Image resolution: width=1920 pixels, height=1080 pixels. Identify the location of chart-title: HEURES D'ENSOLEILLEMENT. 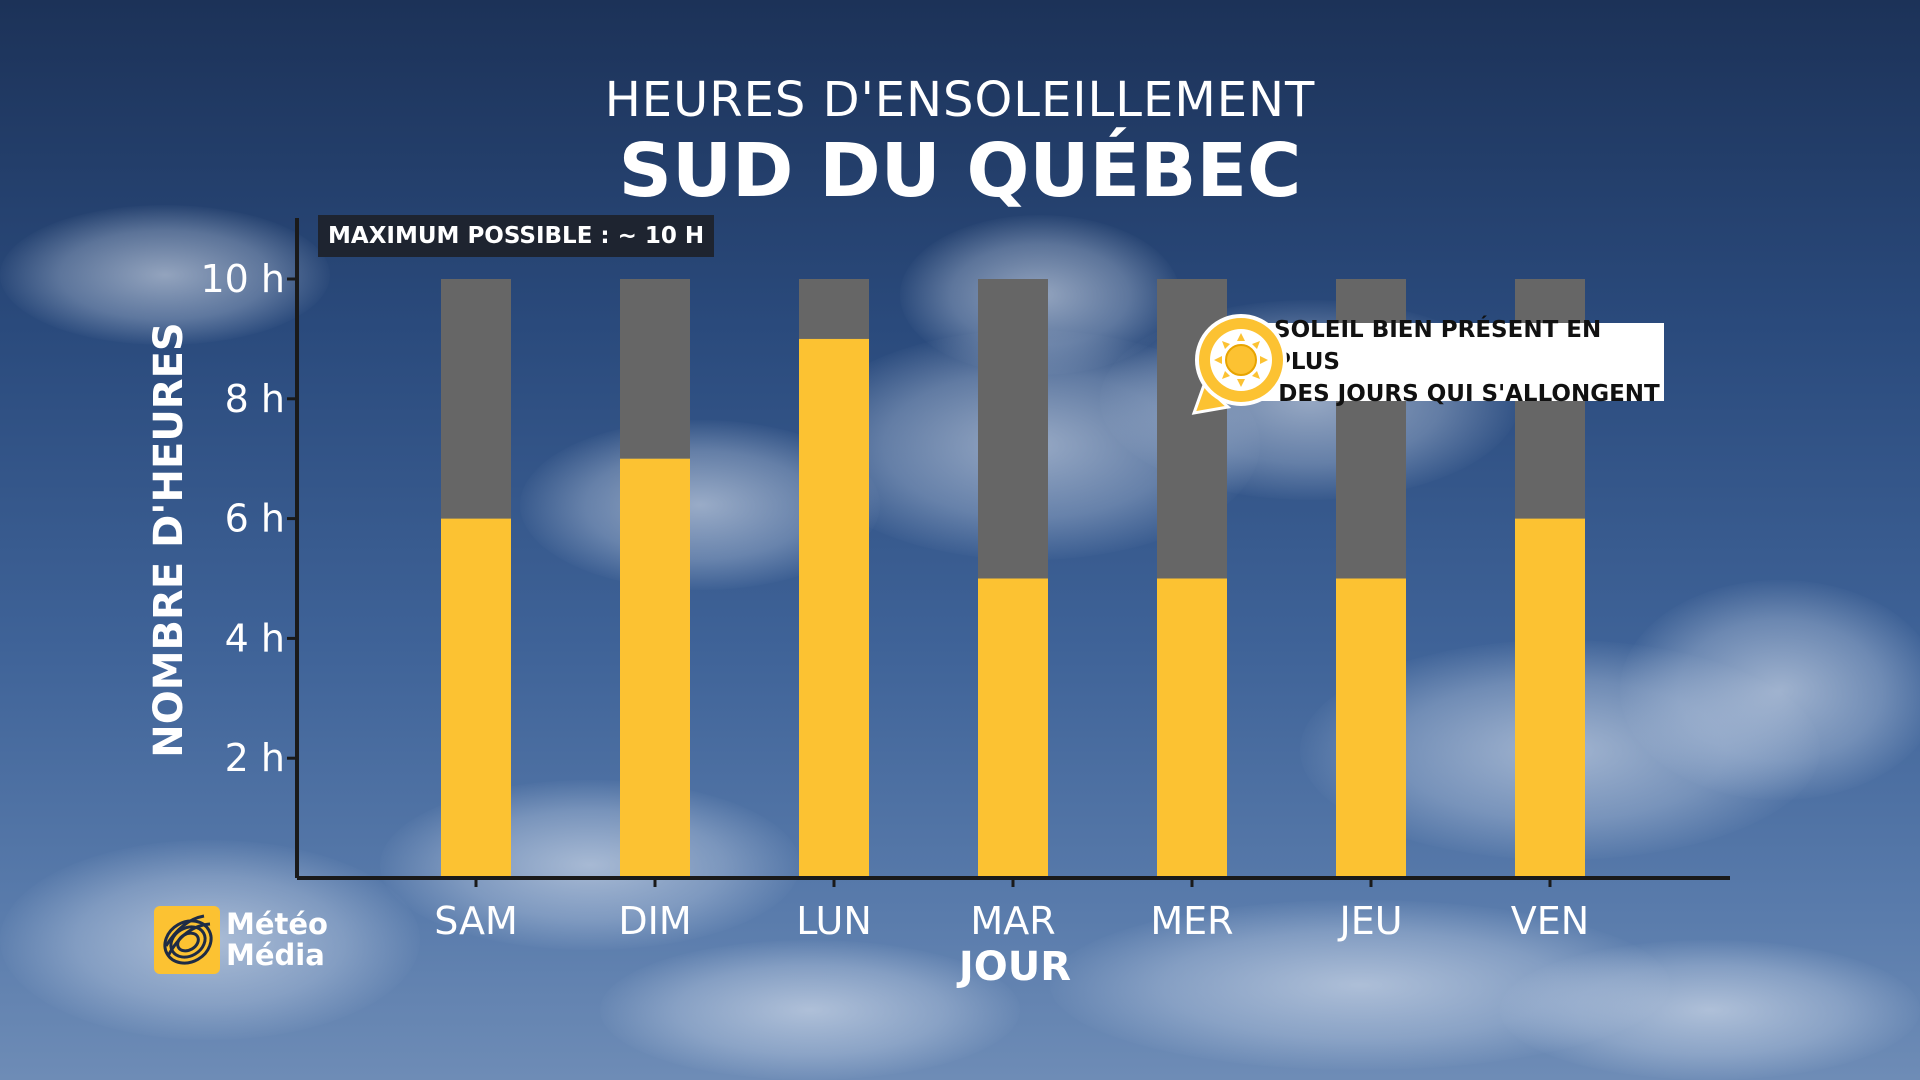
(960, 100).